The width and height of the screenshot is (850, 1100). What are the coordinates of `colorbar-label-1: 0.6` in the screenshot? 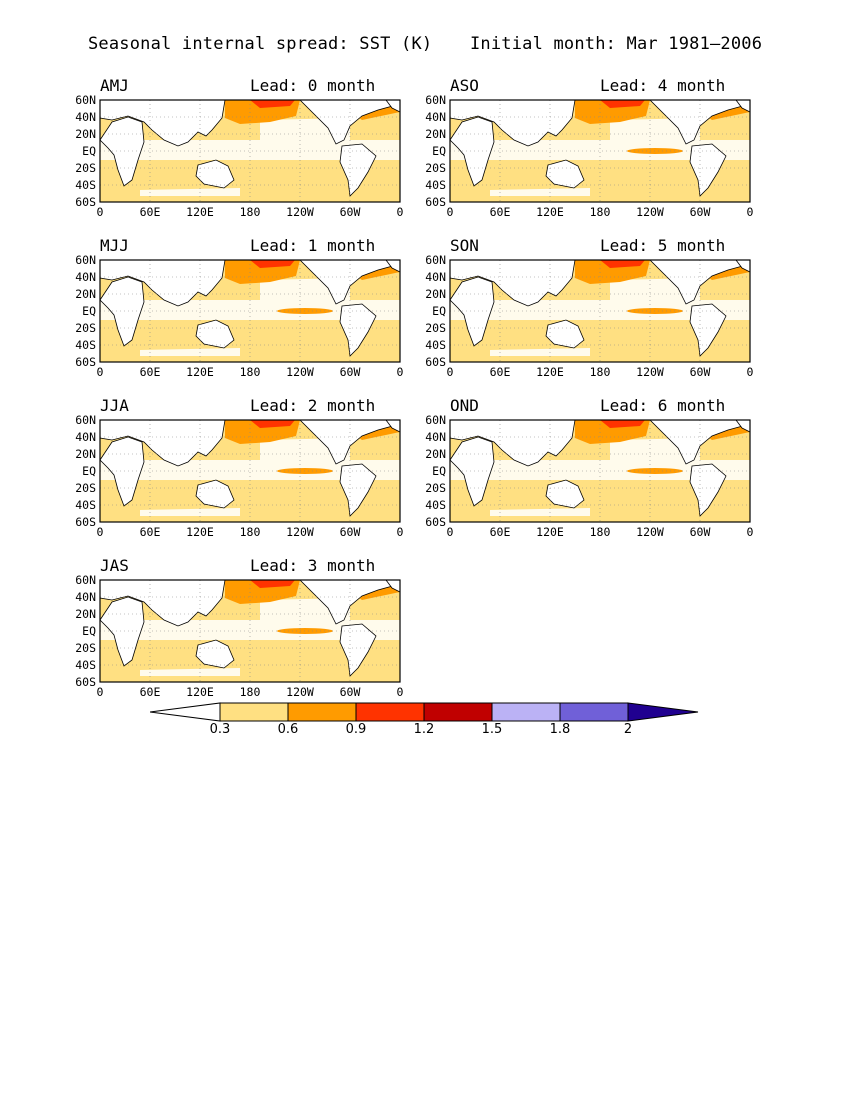 It's located at (288, 729).